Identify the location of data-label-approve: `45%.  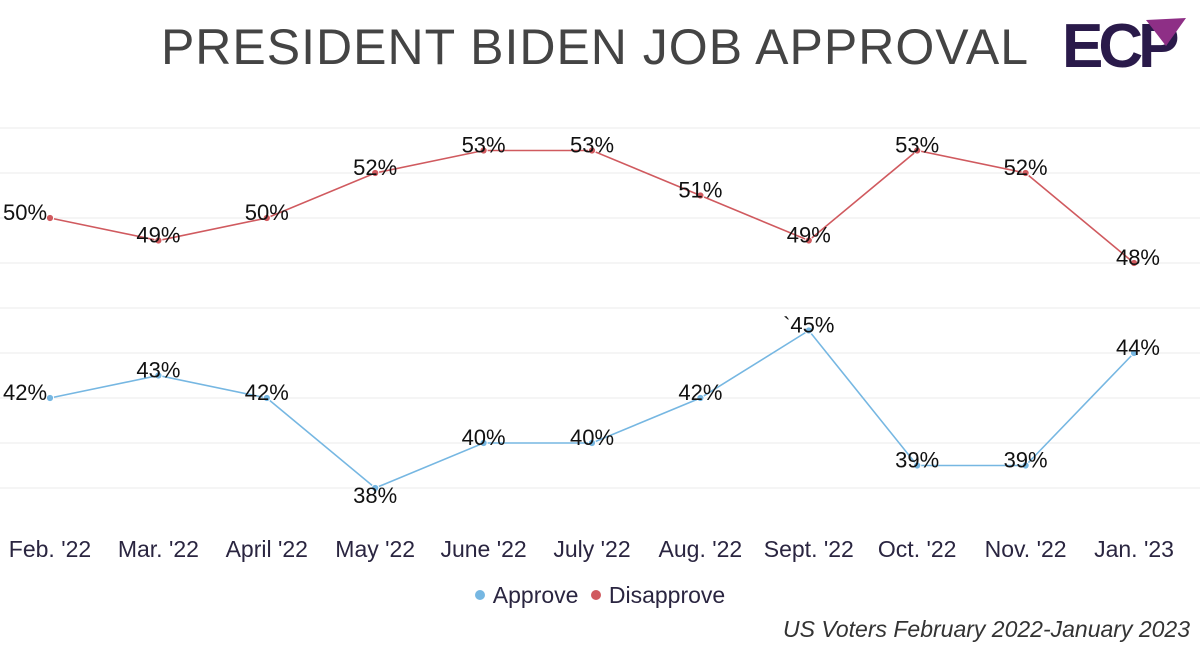
(808, 325).